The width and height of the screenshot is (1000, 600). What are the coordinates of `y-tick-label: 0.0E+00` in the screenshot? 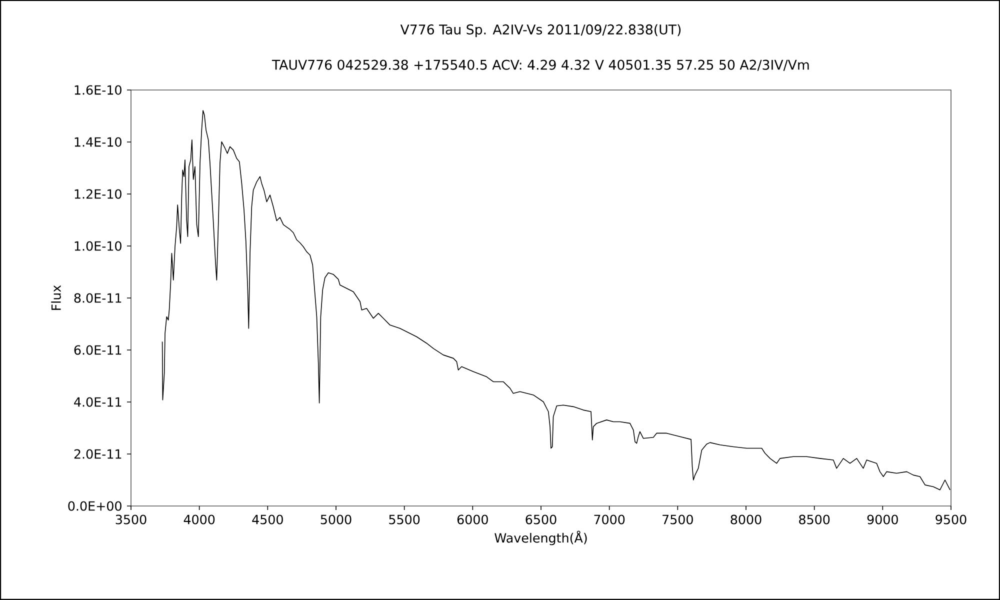 It's located at (95, 506).